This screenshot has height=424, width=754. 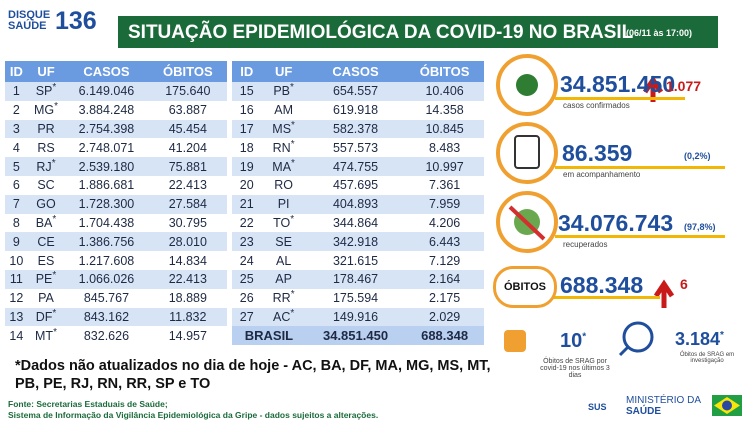 What do you see at coordinates (106, 129) in the screenshot?
I see `cases-cell: 2.754.398` at bounding box center [106, 129].